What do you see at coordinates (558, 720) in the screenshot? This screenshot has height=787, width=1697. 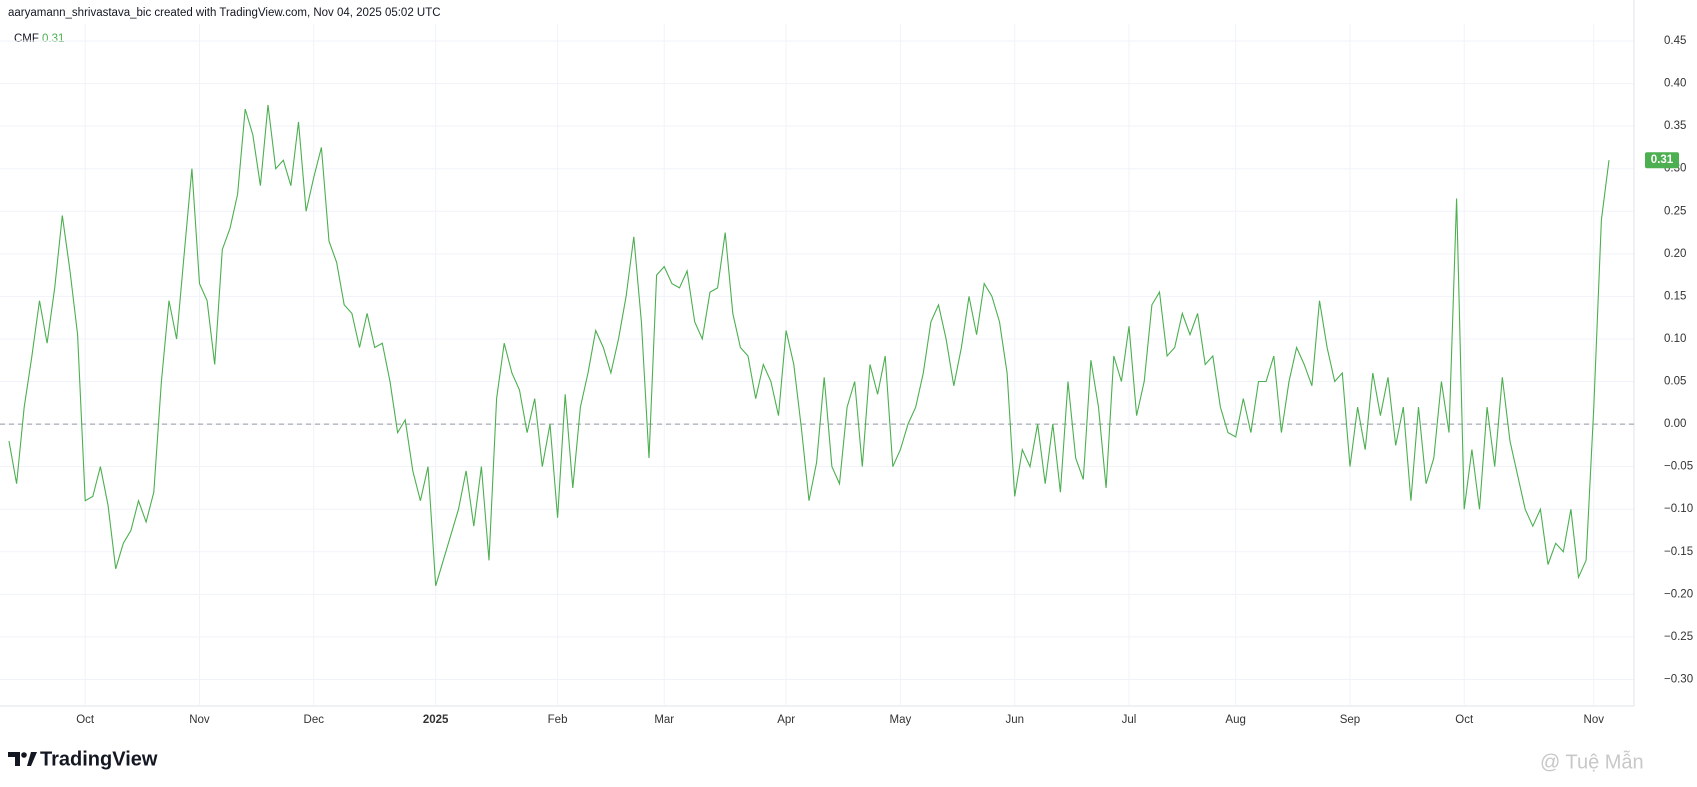 I see `x-tick-label: Feb` at bounding box center [558, 720].